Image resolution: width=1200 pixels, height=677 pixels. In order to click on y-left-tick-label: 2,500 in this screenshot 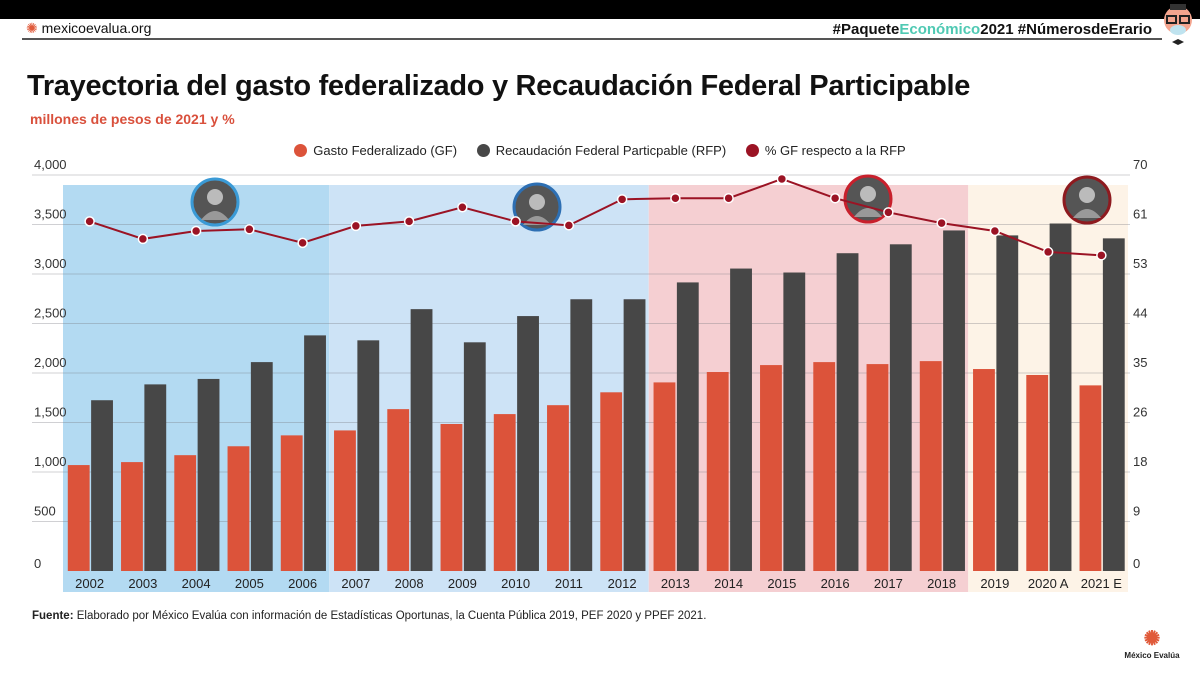, I will do `click(50, 313)`.